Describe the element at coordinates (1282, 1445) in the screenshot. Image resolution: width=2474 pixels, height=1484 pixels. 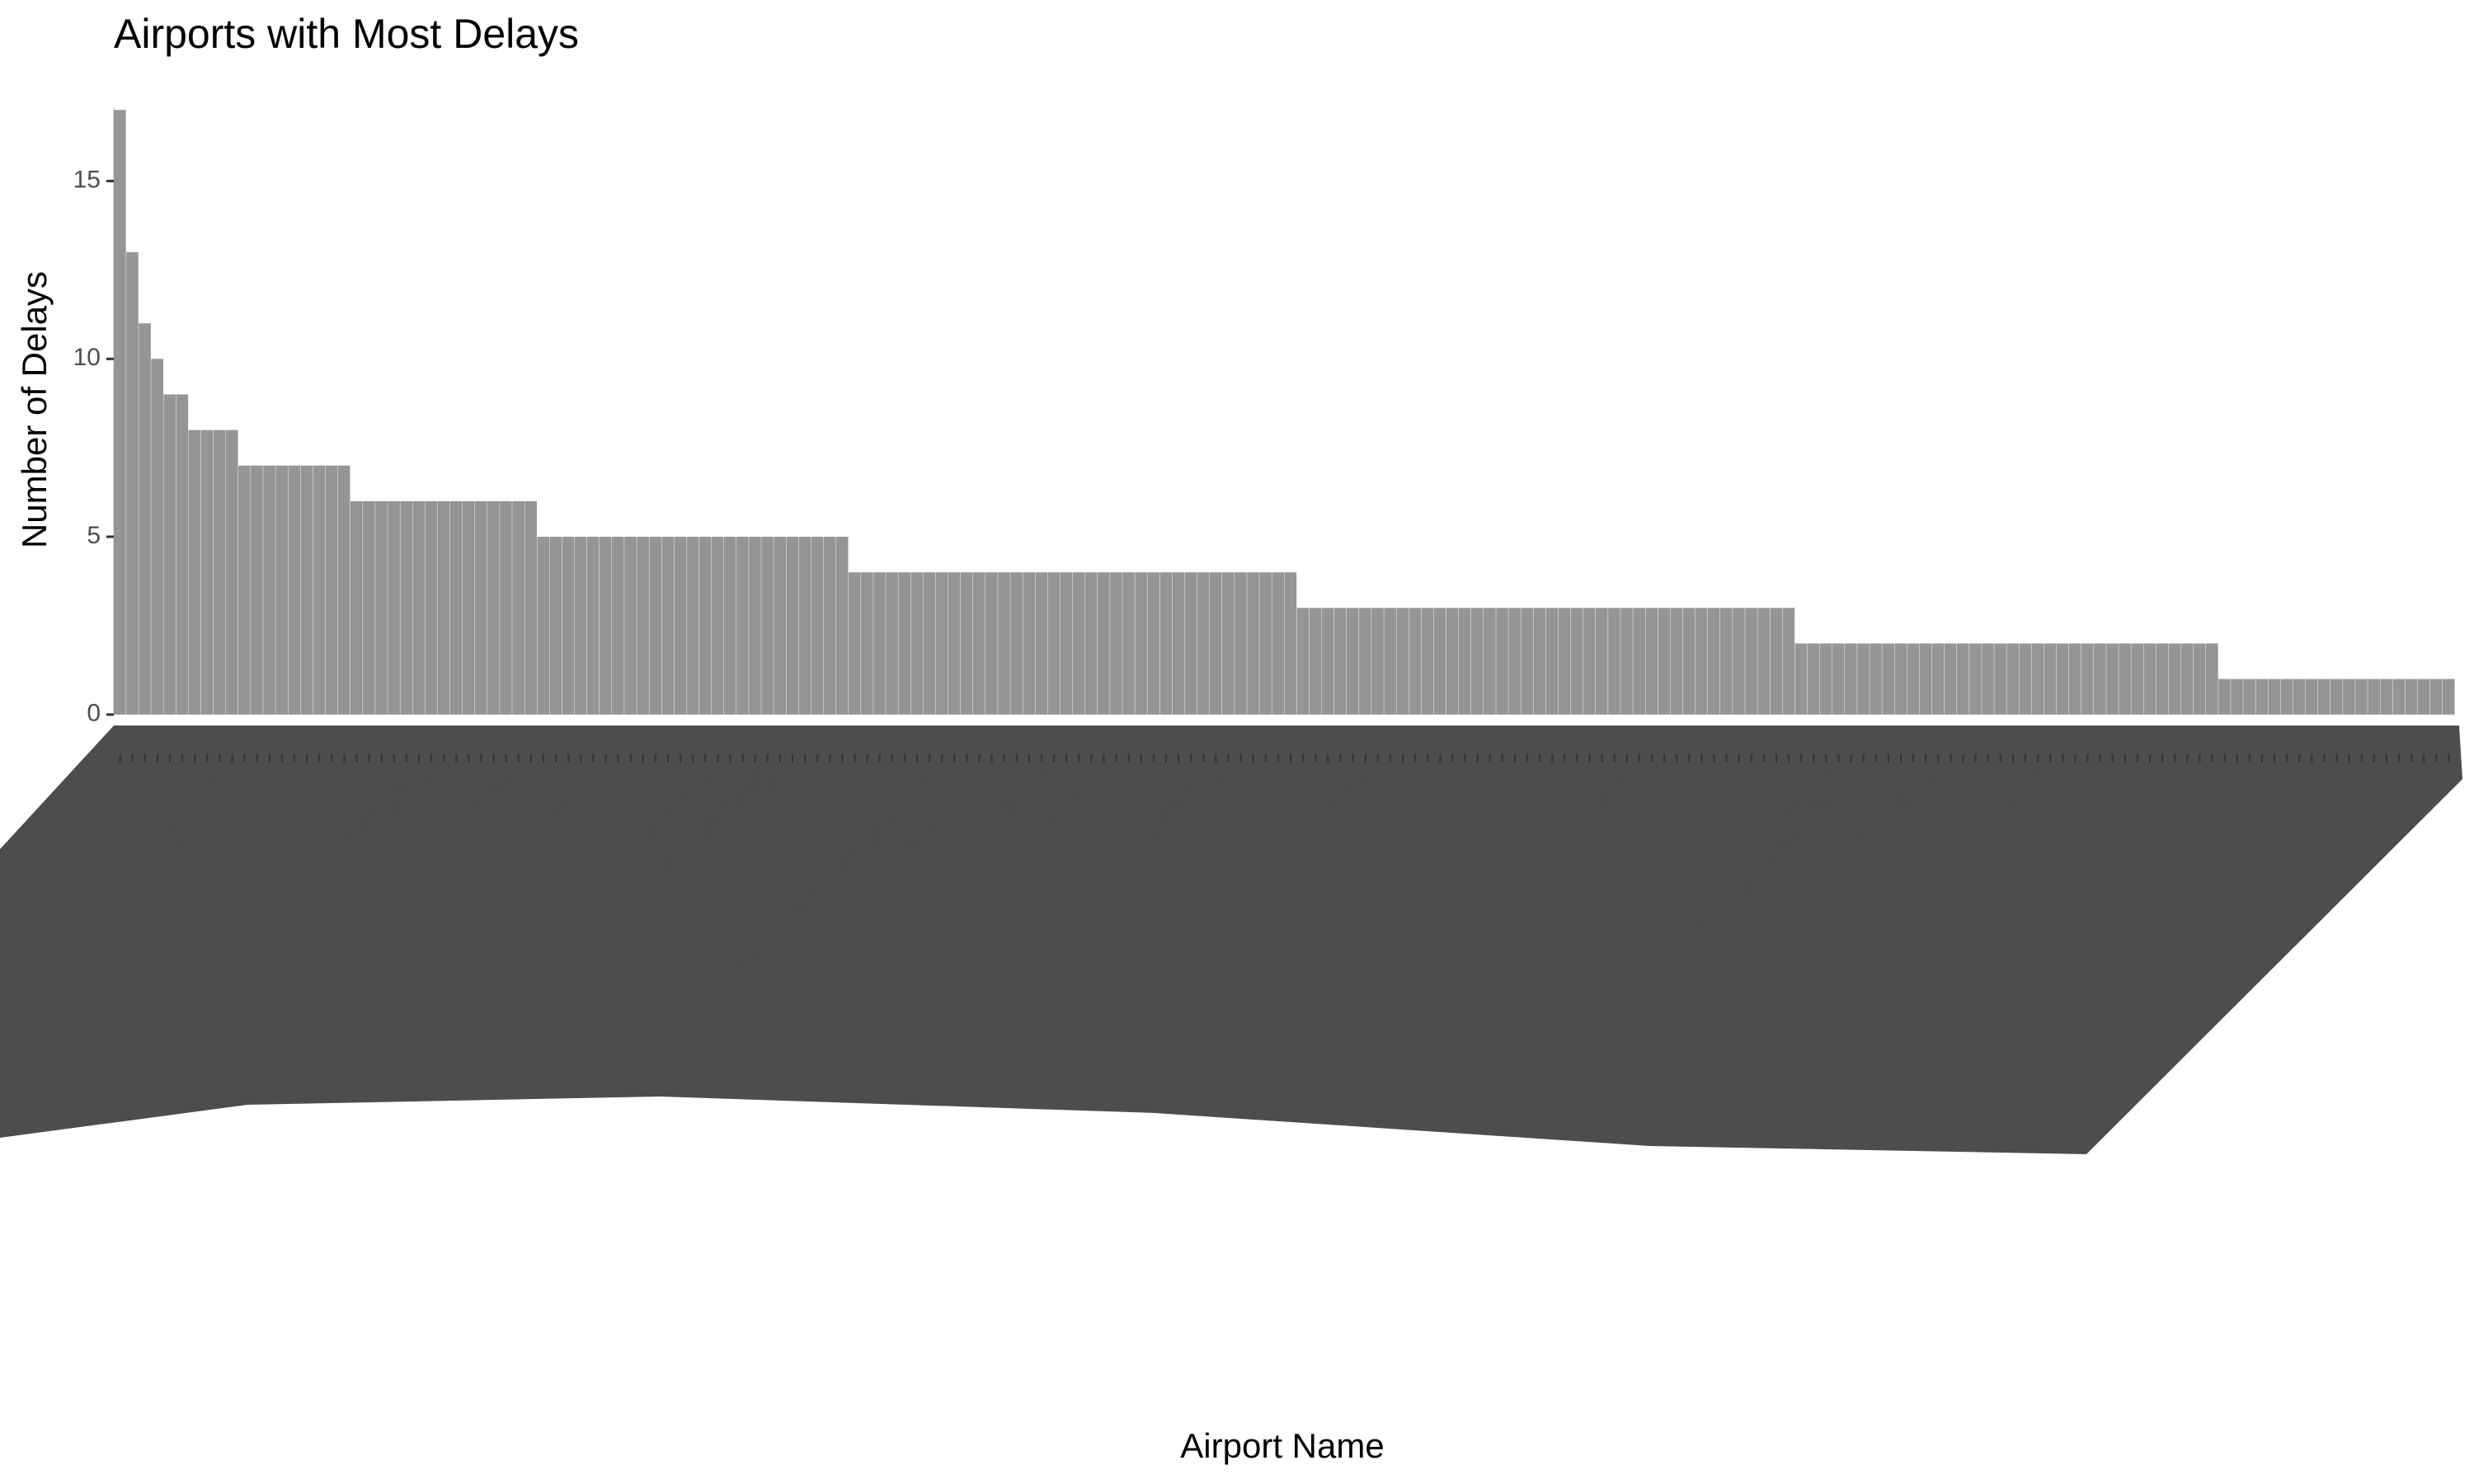
I see `x-axis-title: Airport Name` at that location.